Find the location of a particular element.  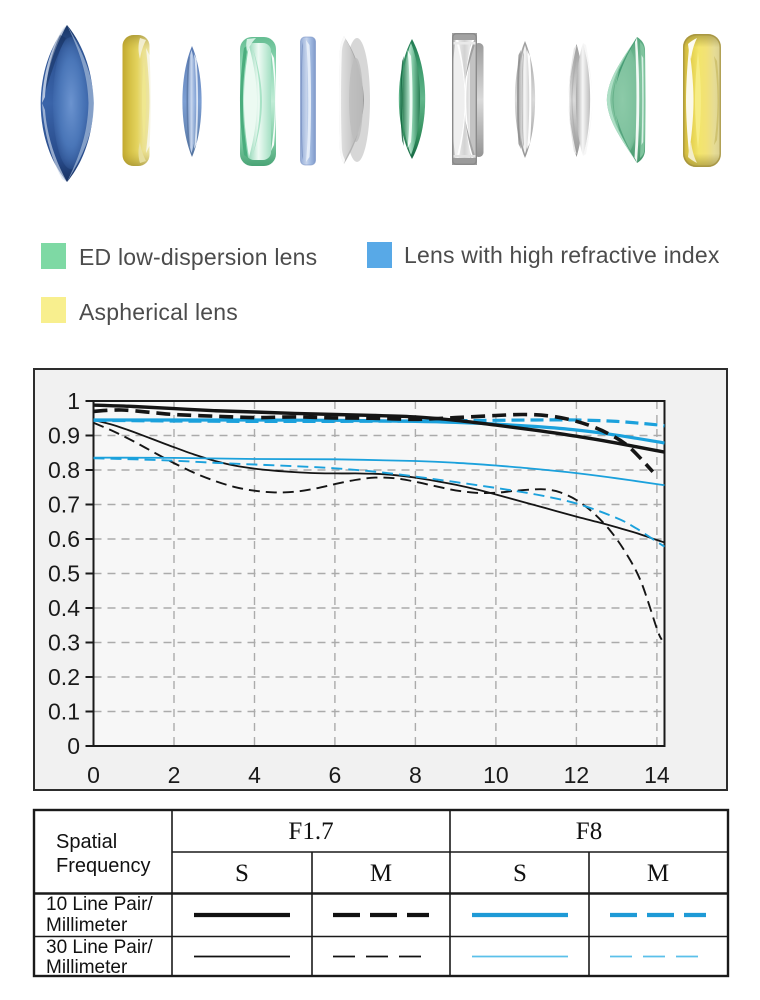

svg-text: 10 is located at coordinates (496, 775).